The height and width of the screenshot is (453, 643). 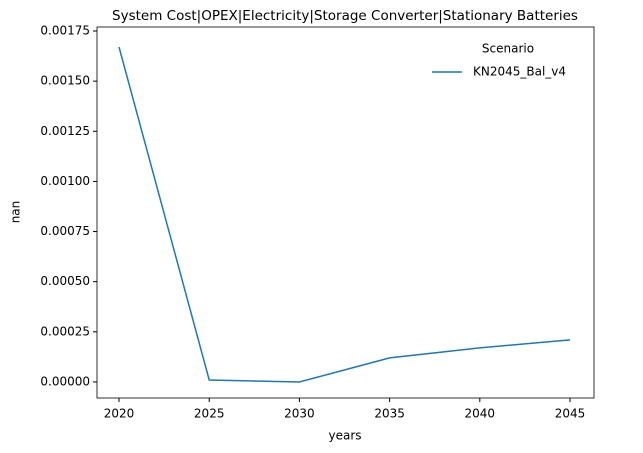 I want to click on x-axis-label: years, so click(x=344, y=436).